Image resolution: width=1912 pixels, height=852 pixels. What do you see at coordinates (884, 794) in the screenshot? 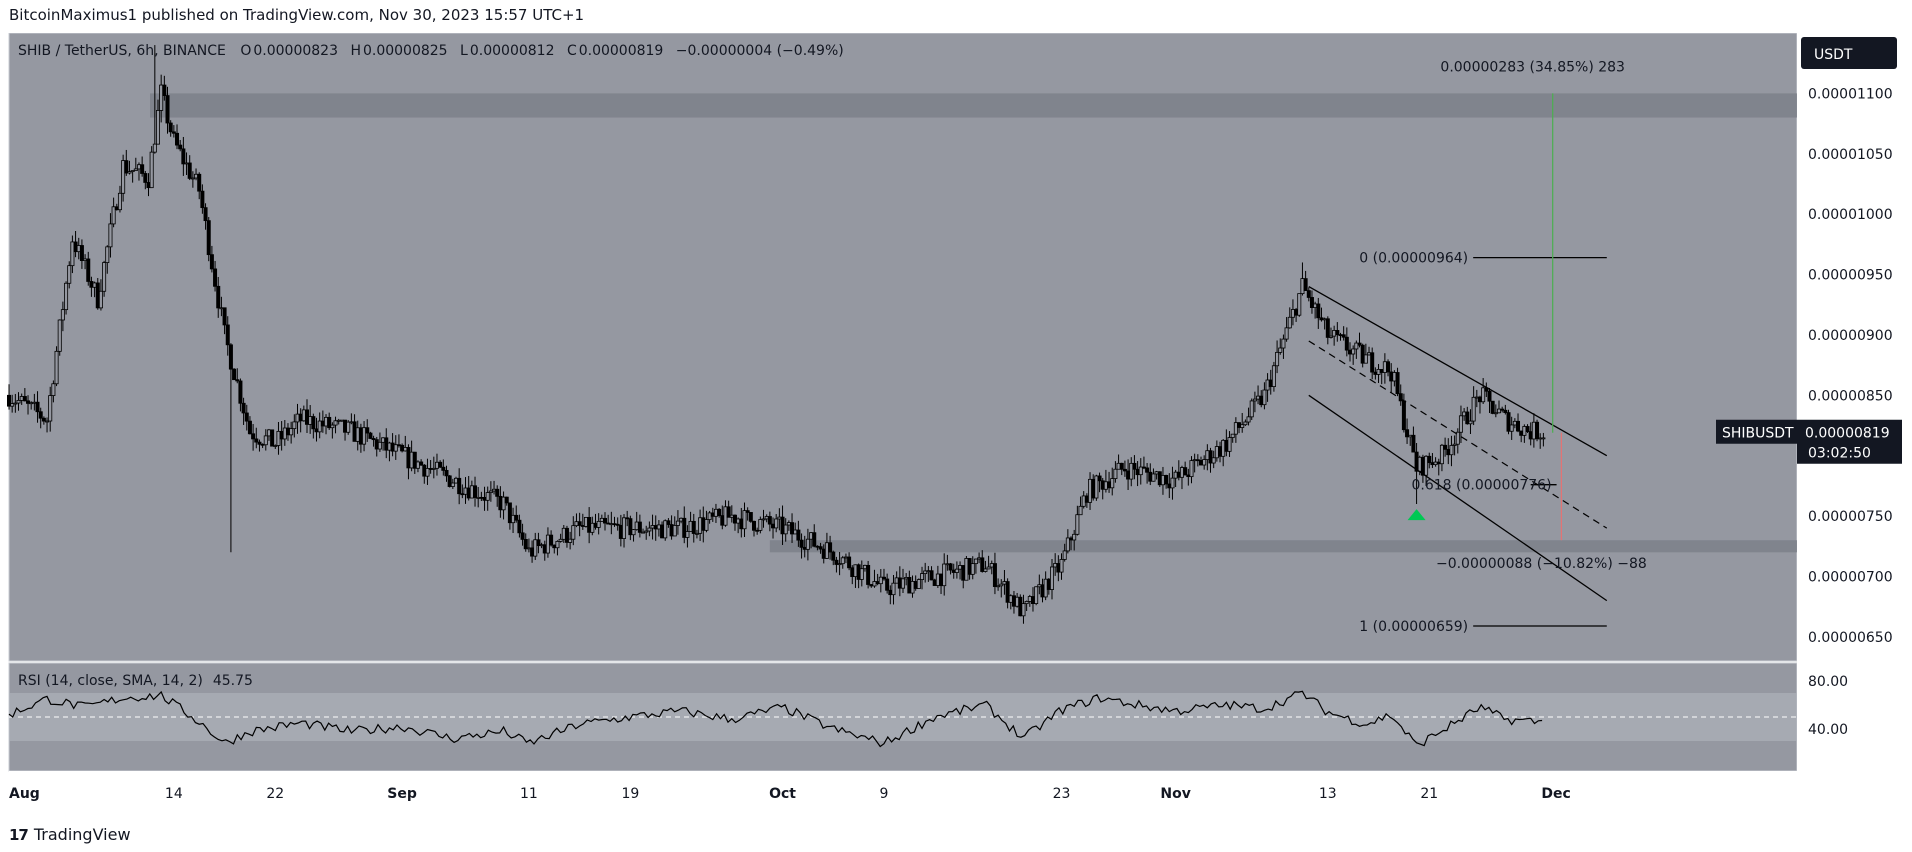
I see `x-tick-label: 9` at bounding box center [884, 794].